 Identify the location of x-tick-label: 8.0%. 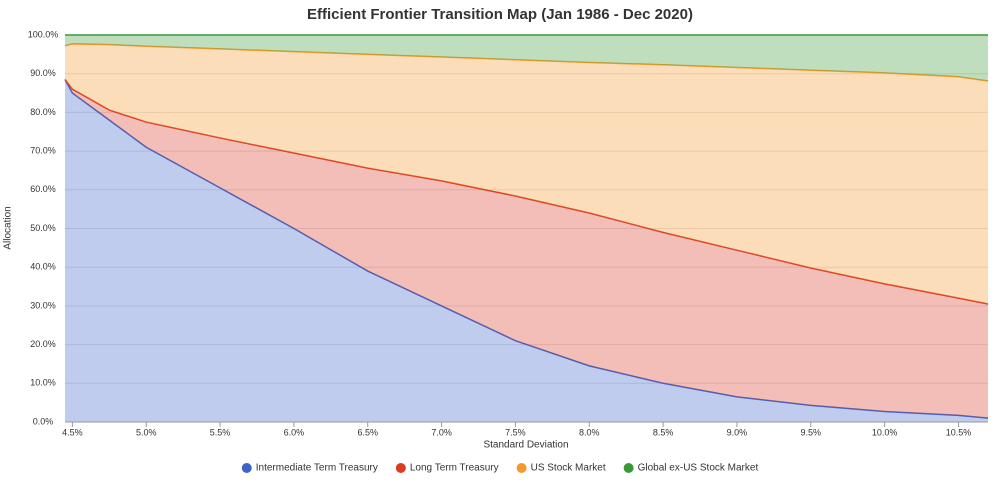
(589, 432).